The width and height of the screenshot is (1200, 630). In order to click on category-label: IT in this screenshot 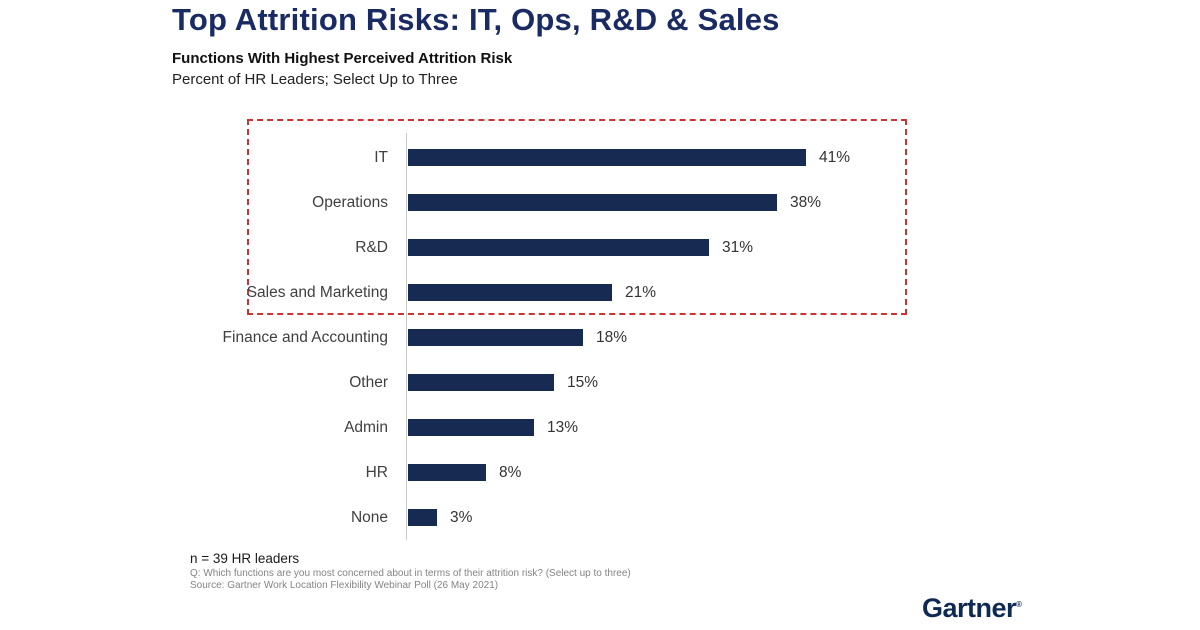, I will do `click(381, 157)`.